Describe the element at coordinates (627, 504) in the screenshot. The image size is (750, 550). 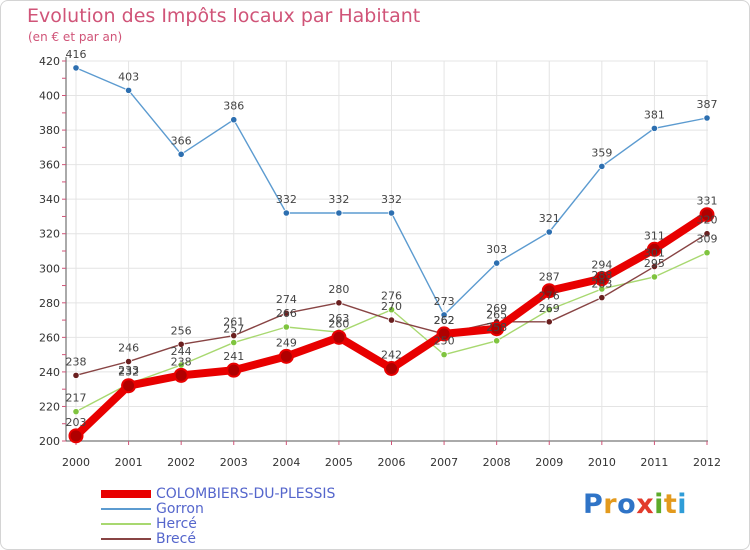
I see `logo-letter: o` at that location.